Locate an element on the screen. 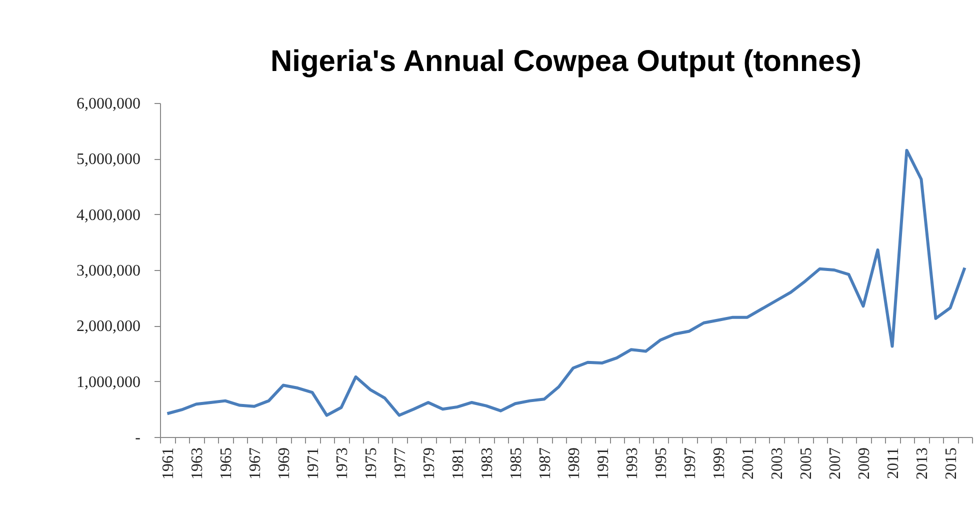 The width and height of the screenshot is (978, 513). x-tick-label: 1973 is located at coordinates (342, 464).